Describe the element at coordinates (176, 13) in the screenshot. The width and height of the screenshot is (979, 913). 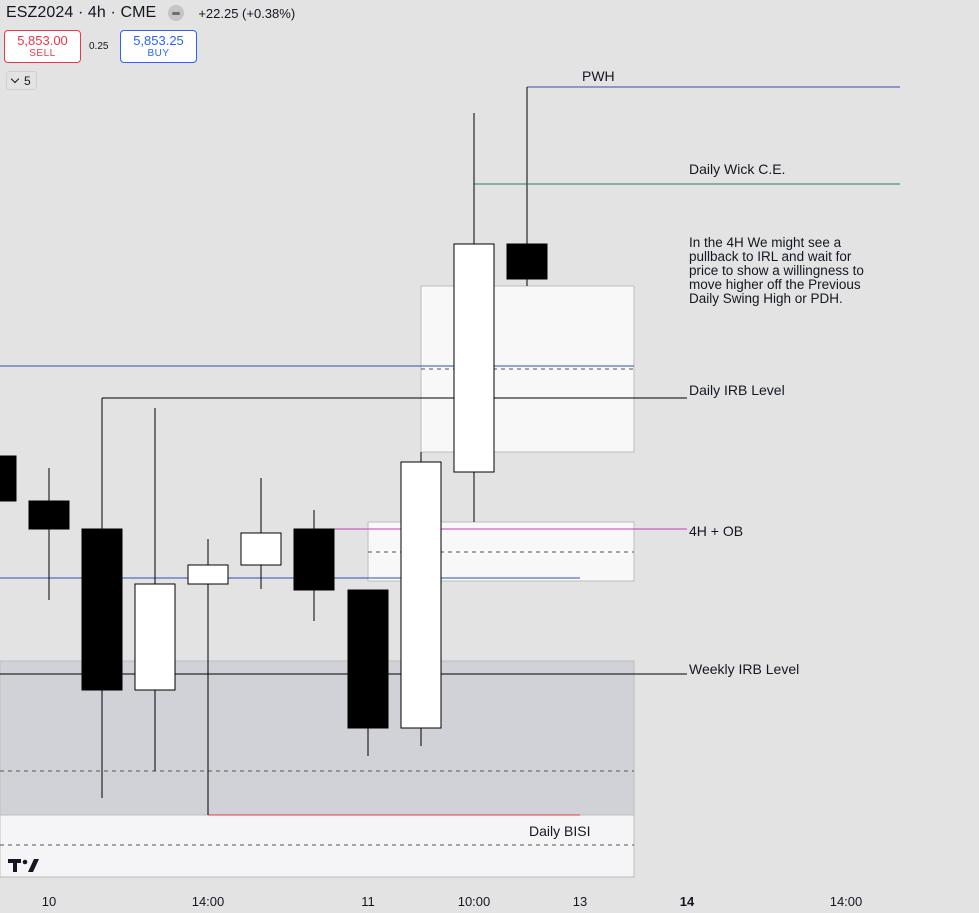
I see `minus-icon` at that location.